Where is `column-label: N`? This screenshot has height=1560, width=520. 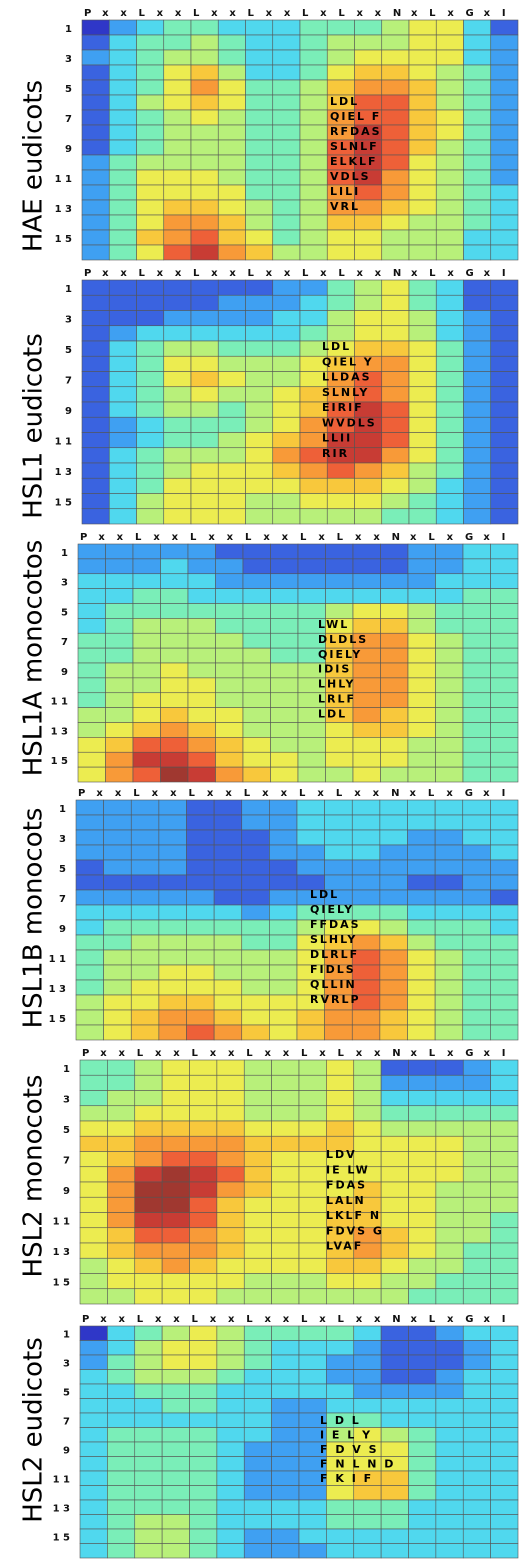 column-label: N is located at coordinates (397, 273).